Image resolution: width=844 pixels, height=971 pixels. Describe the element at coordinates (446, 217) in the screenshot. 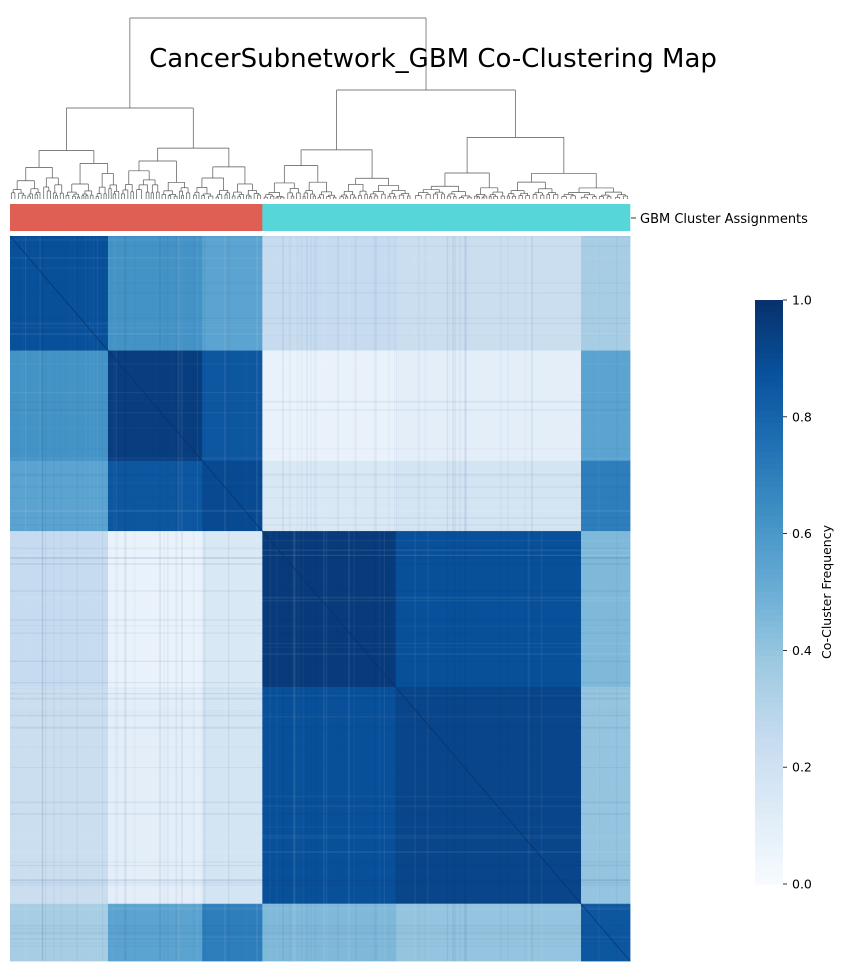

I see `cluster-2-segment` at that location.